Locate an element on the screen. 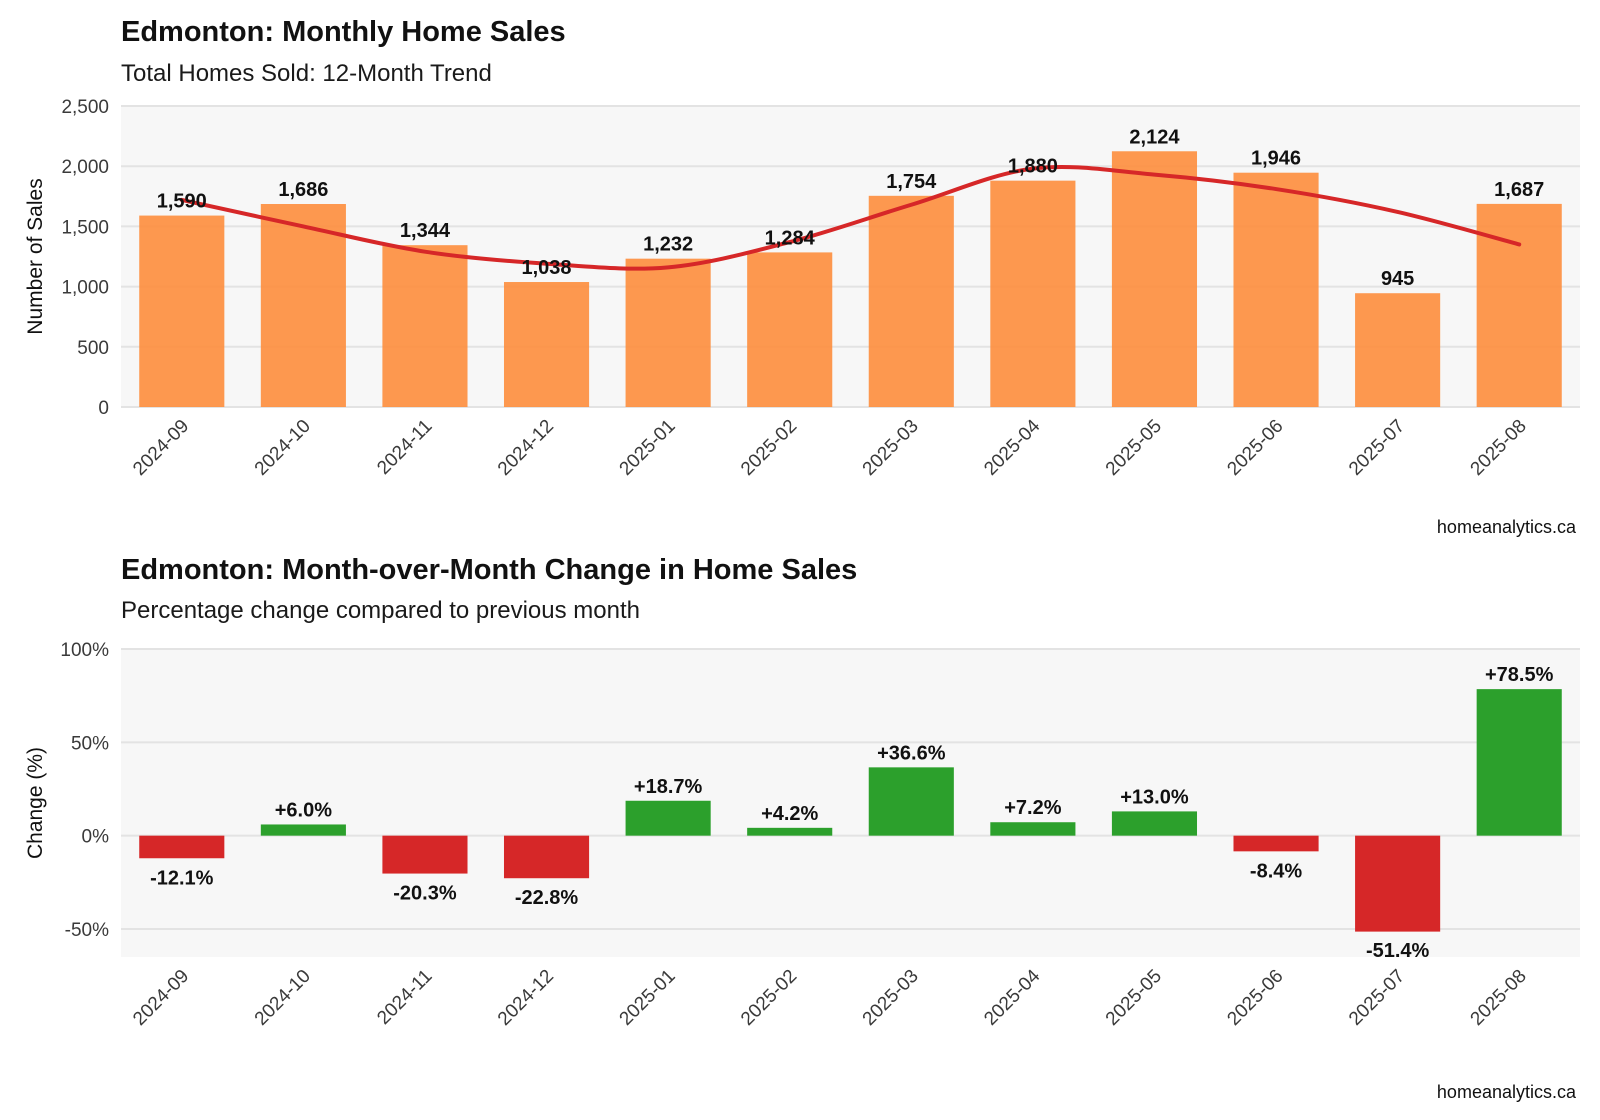  data-label: +4.2% is located at coordinates (789, 814).